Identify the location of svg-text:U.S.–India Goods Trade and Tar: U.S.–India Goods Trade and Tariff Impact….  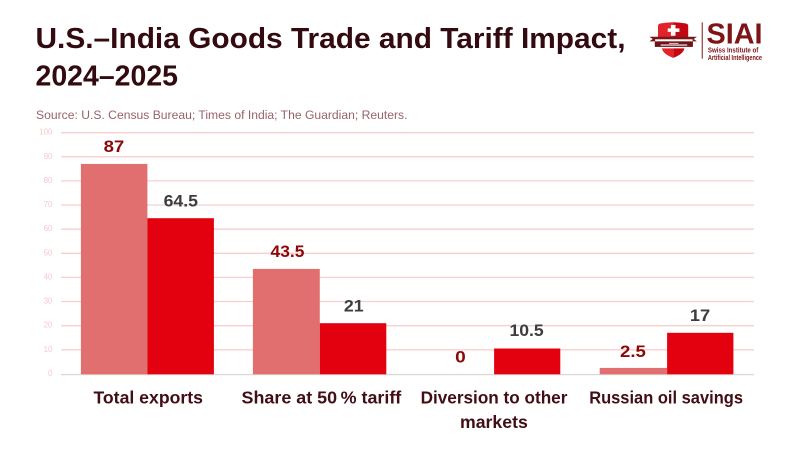
(331, 39).